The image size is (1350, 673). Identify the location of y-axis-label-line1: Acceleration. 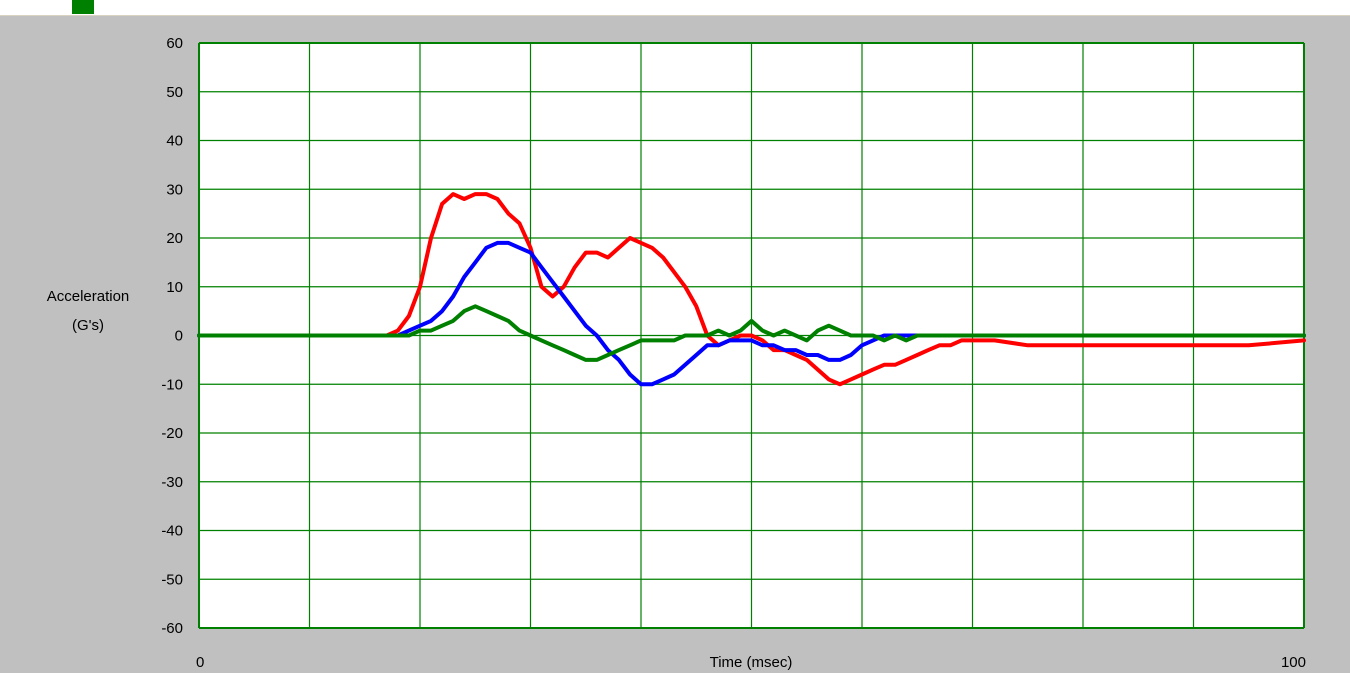
(88, 296).